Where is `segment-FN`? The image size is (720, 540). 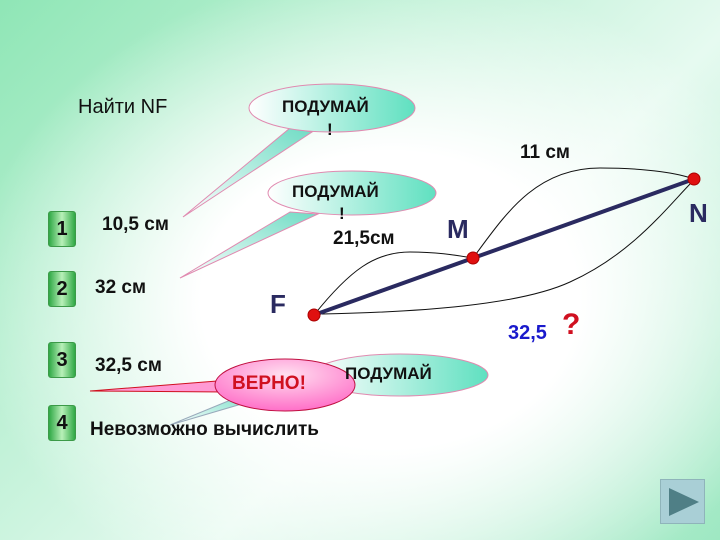
segment-FN is located at coordinates (504, 247).